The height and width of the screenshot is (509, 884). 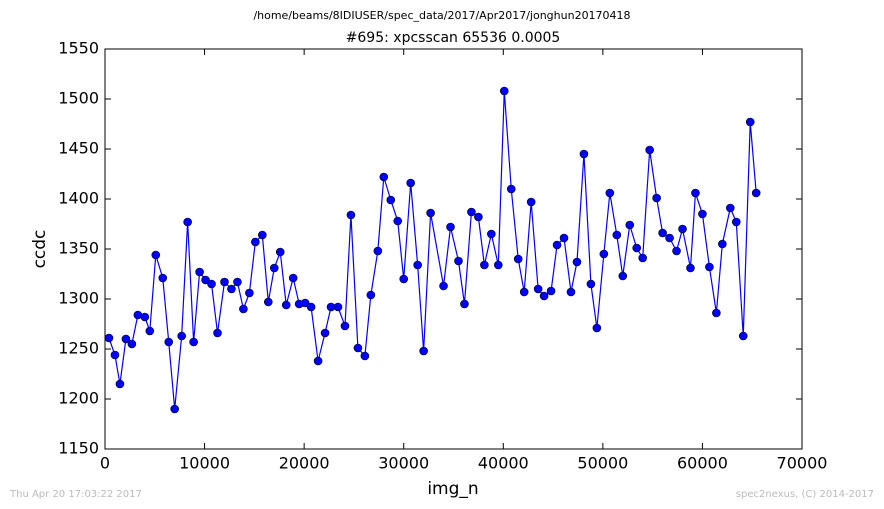 I want to click on x-tick-label: 40000, so click(x=503, y=463).